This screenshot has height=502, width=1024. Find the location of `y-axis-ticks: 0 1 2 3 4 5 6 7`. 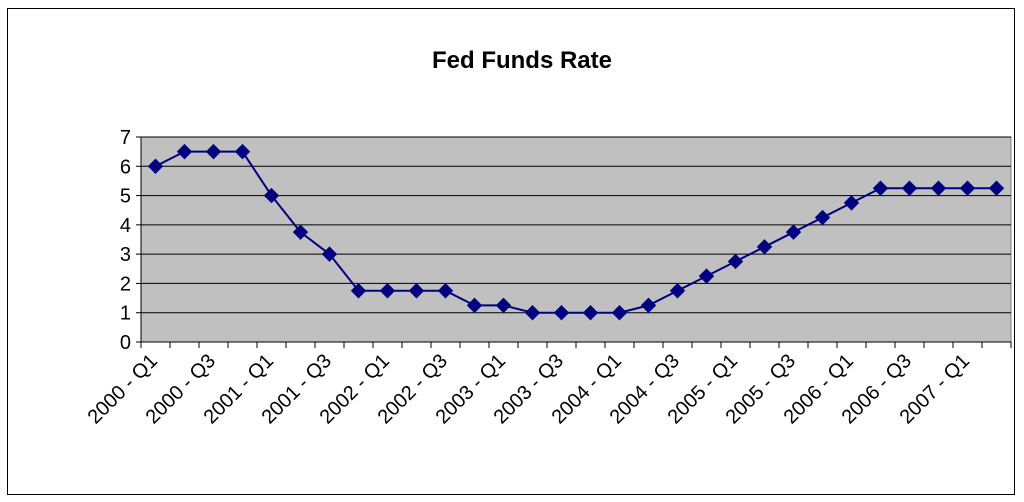

y-axis-ticks: 0 1 2 3 4 5 6 7 is located at coordinates (130, 240).